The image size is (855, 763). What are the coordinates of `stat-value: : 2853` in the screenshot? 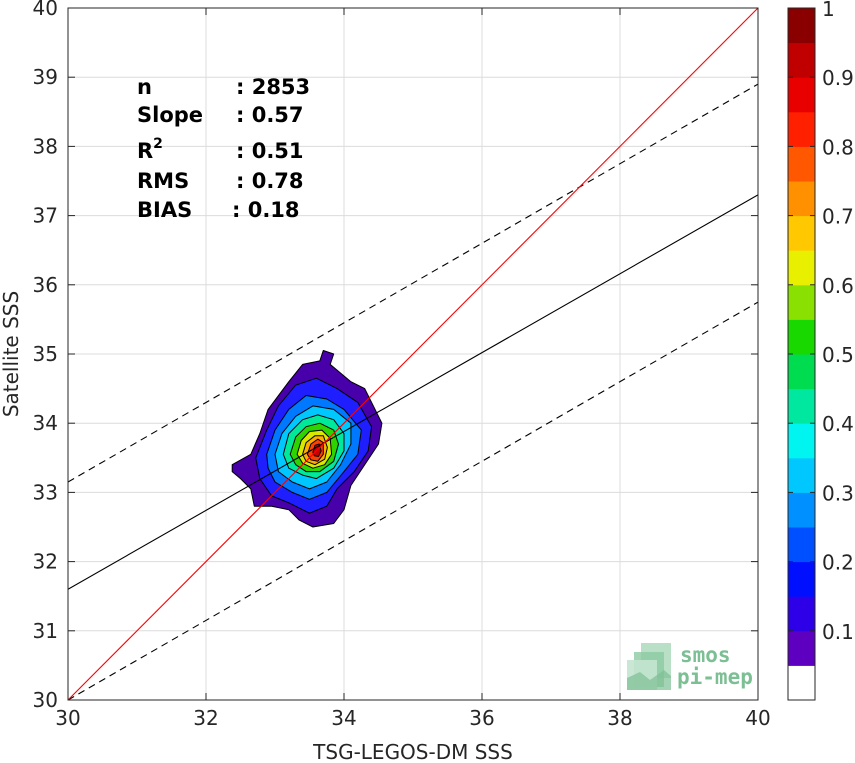 It's located at (273, 87).